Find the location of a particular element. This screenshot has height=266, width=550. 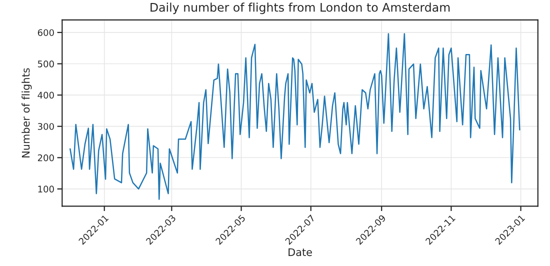

x-axis-title: Date is located at coordinates (300, 252).